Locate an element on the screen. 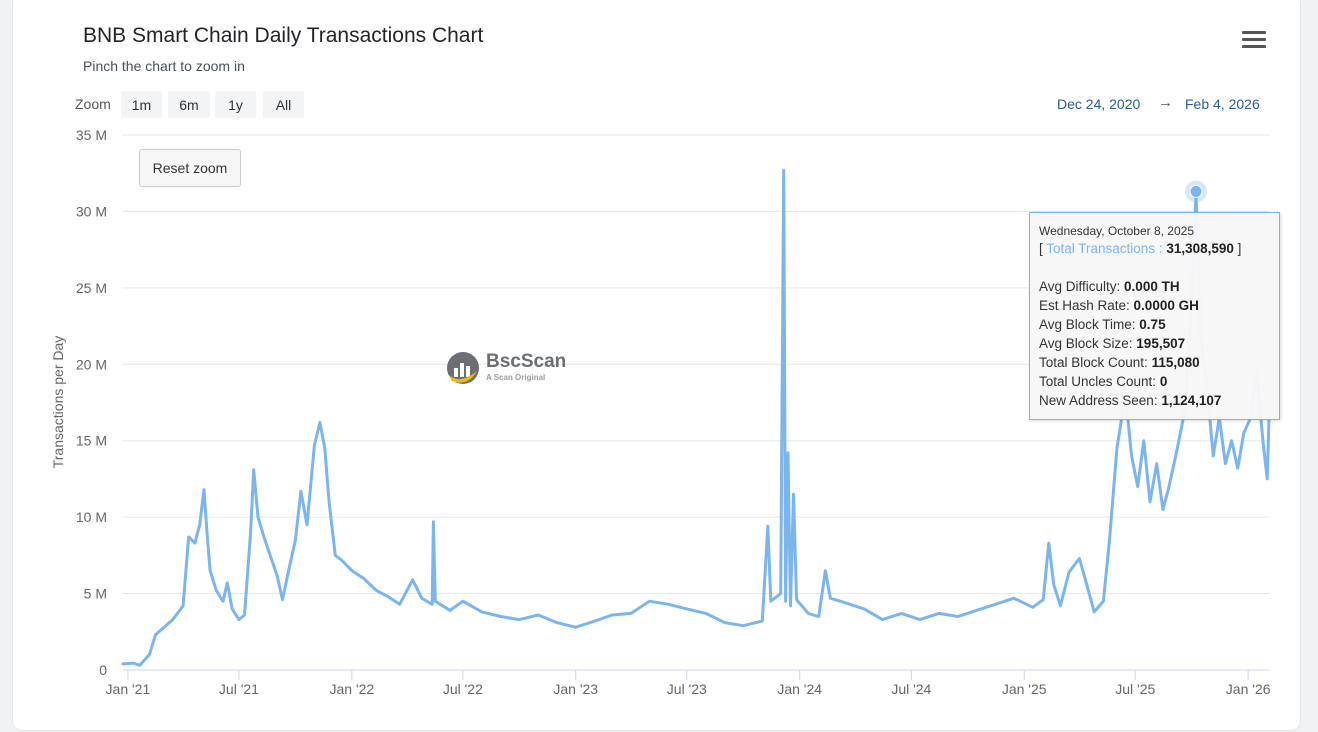 This screenshot has width=1318, height=732. range-to-input: Feb 4, 2026 is located at coordinates (1222, 104).